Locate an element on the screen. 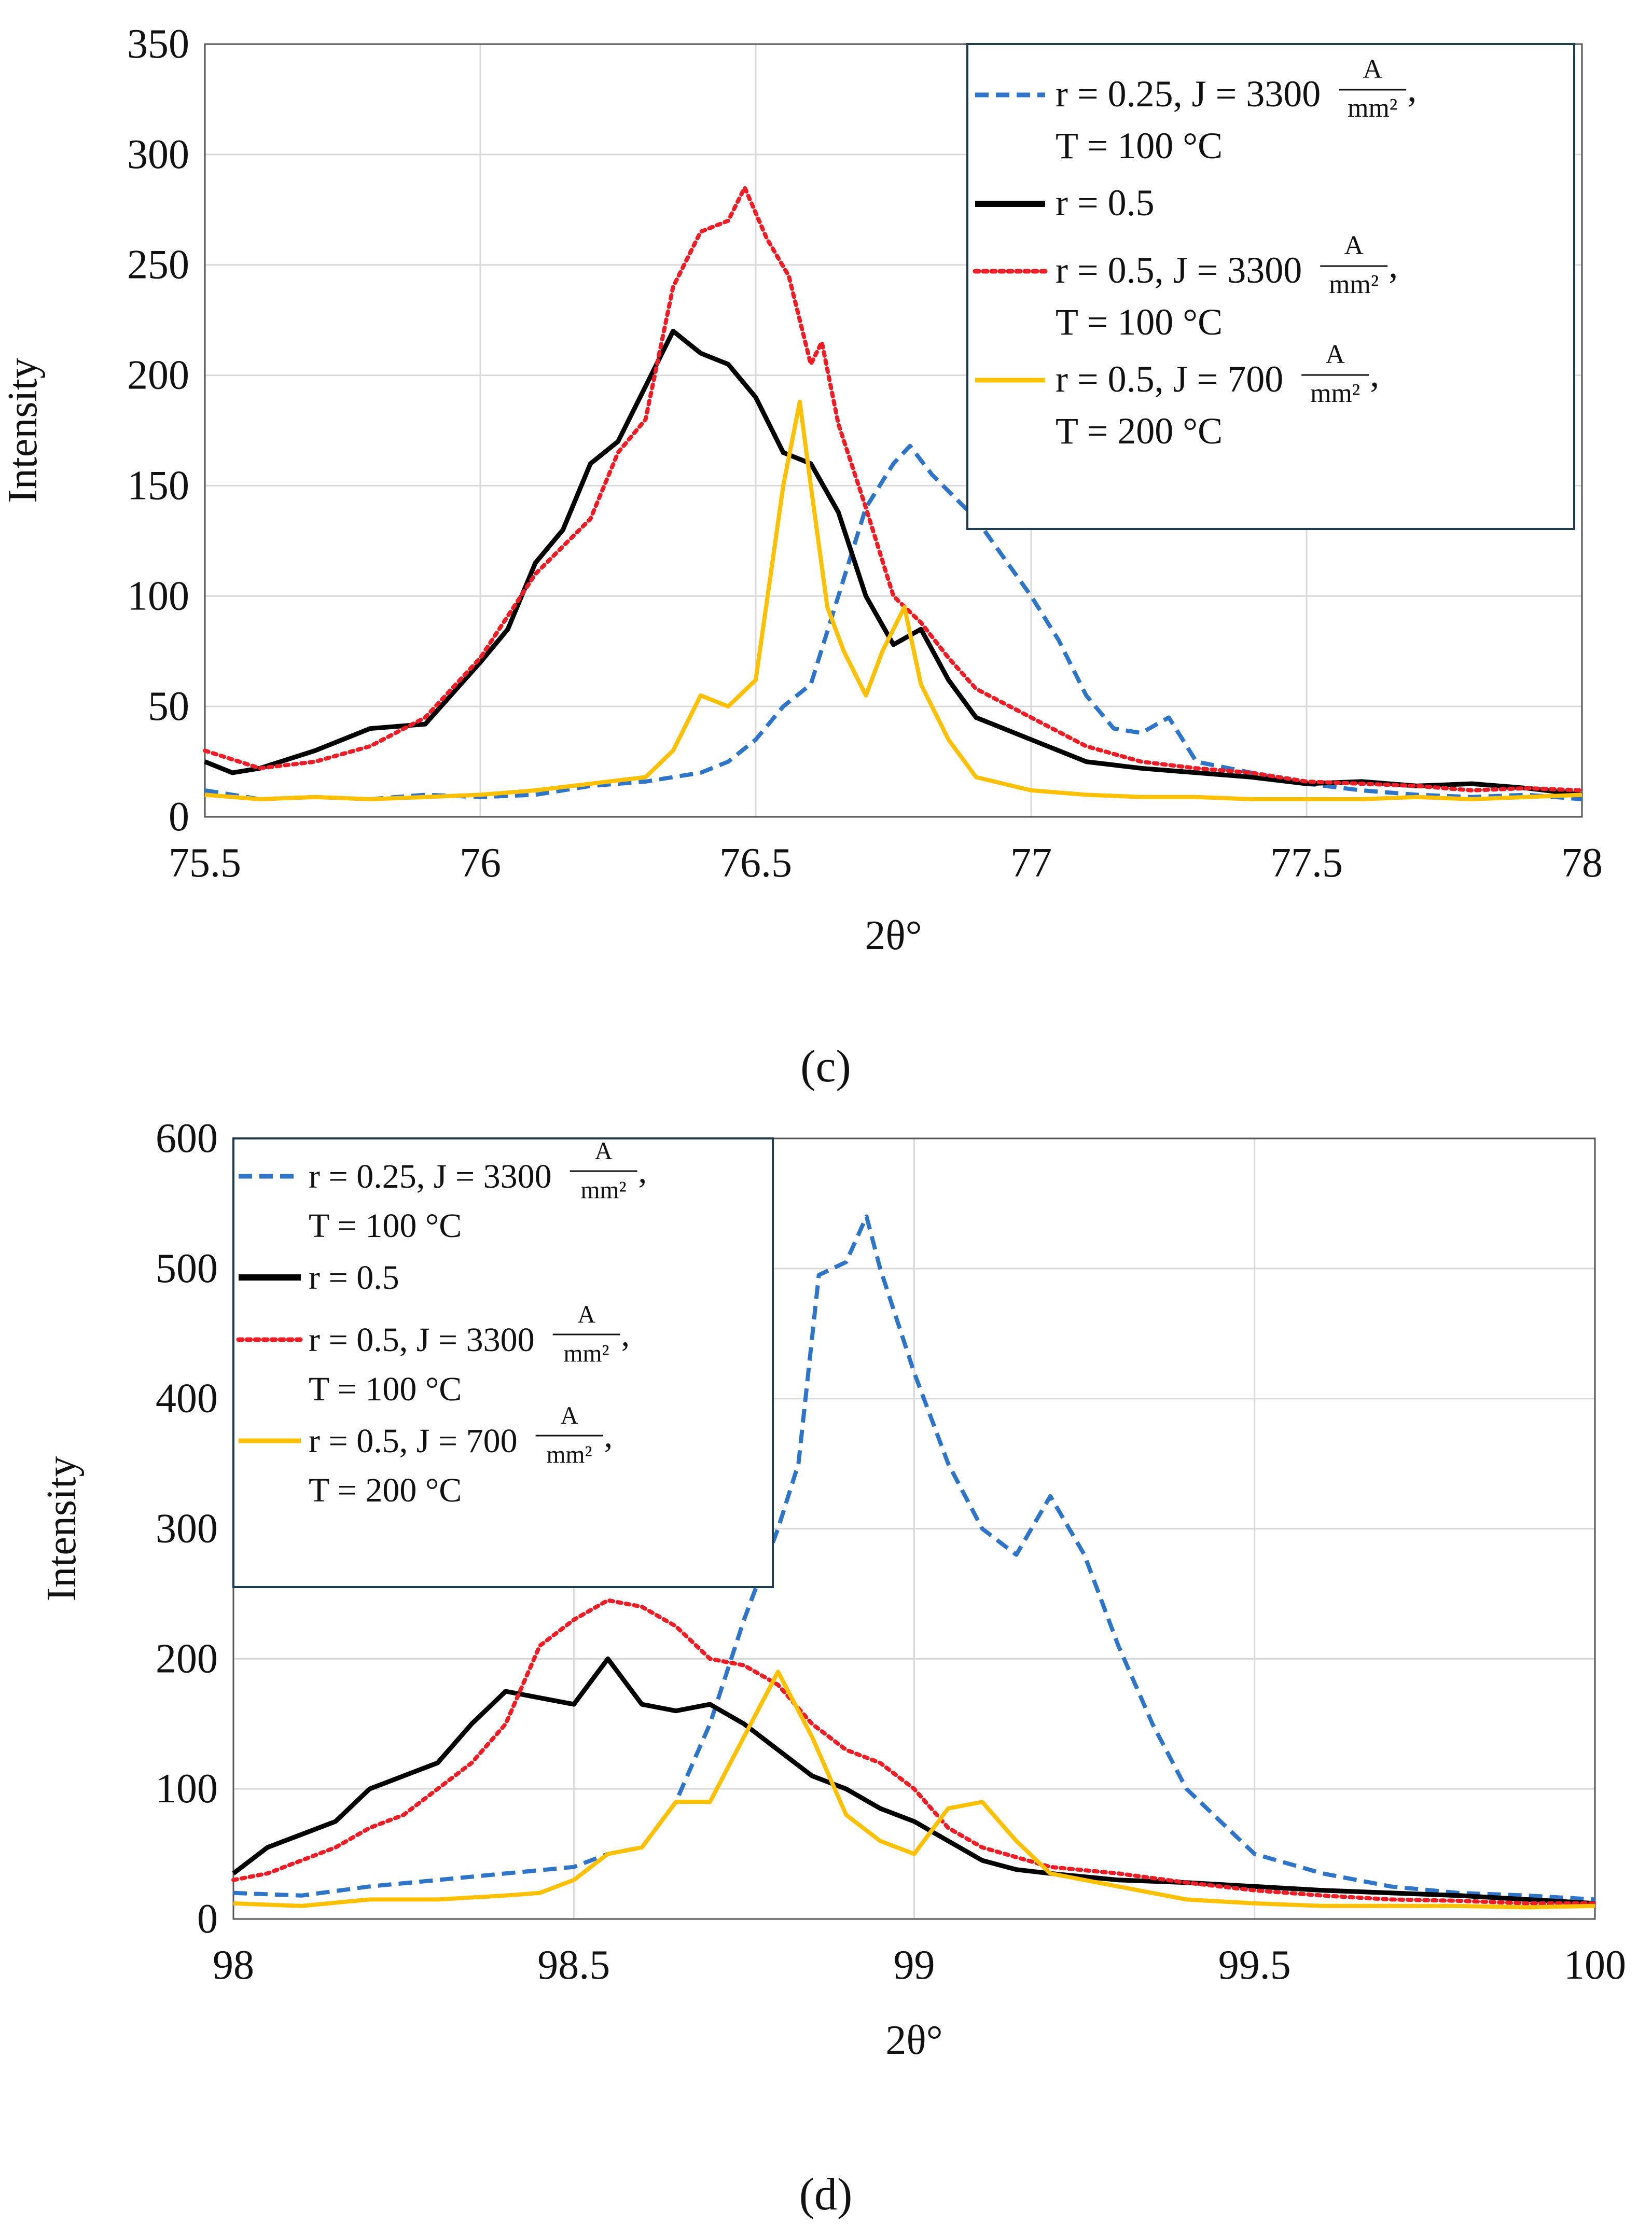 The image size is (1652, 2239). x-tick-label: 100 is located at coordinates (1595, 1965).